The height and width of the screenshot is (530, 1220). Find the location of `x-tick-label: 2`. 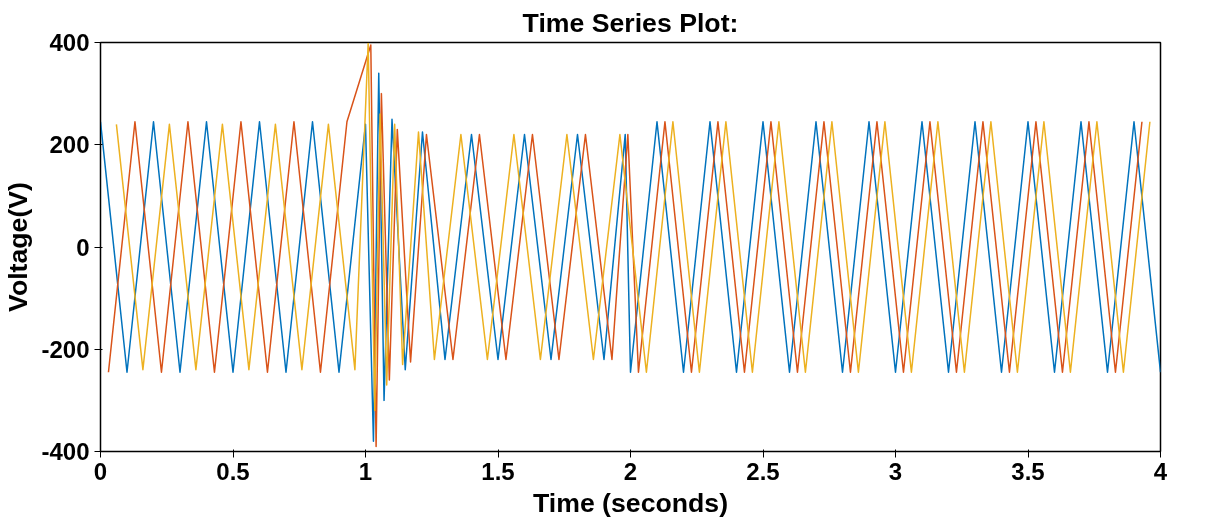

x-tick-label: 2 is located at coordinates (630, 471).